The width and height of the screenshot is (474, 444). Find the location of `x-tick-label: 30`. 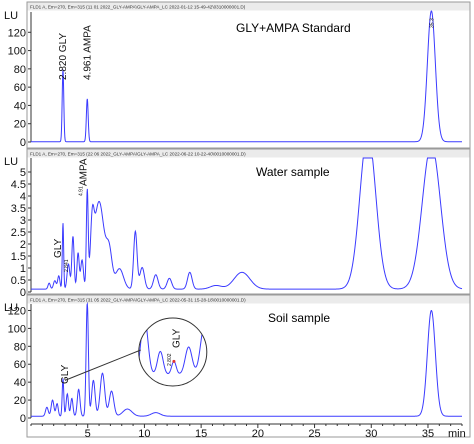

x-tick-label: 30 is located at coordinates (371, 433).